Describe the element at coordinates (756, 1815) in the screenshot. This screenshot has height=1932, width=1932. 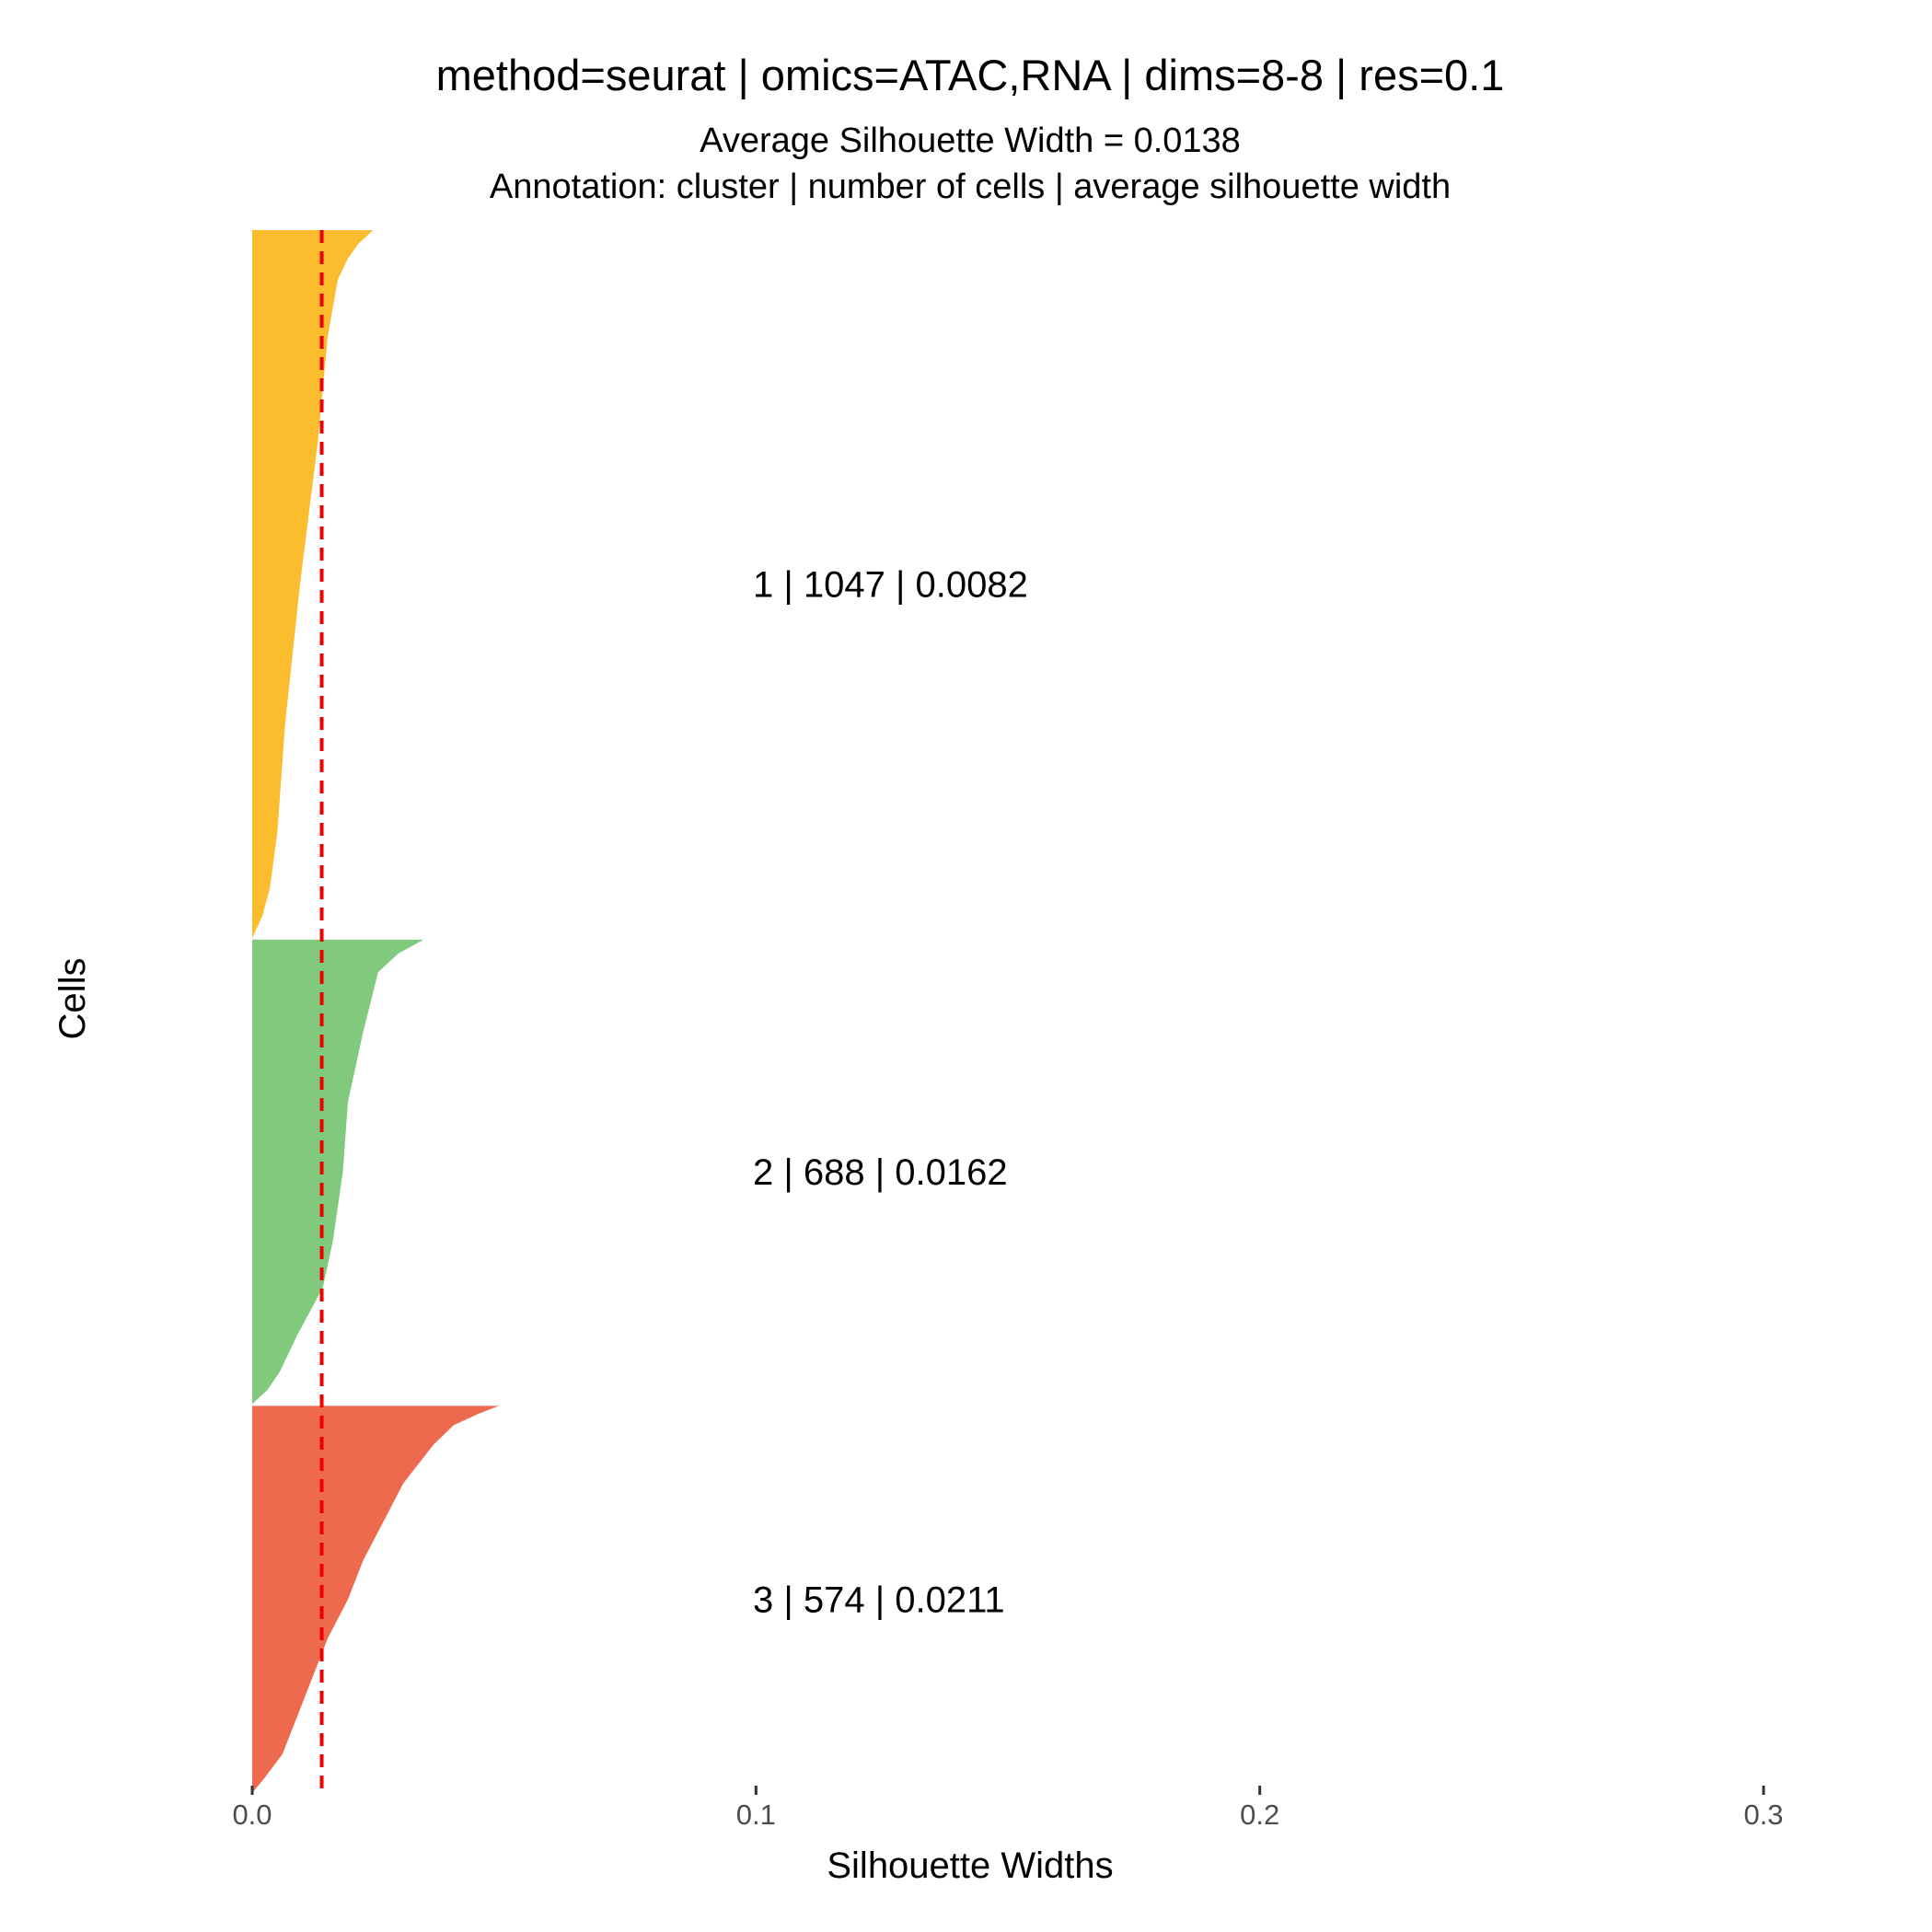
I see `x-tick-label: 0.1` at that location.